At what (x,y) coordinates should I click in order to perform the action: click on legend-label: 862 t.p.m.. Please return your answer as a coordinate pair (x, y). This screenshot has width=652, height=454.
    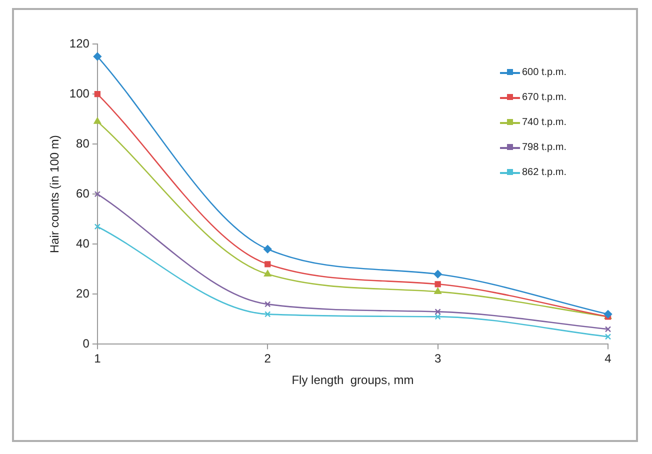
    Looking at the image, I should click on (544, 172).